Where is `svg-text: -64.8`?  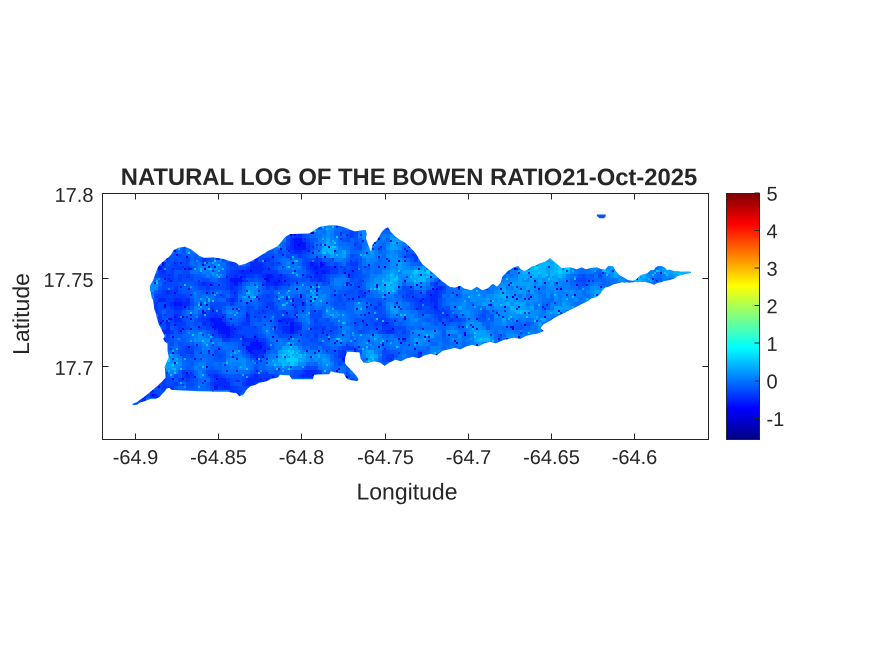
svg-text: -64.8 is located at coordinates (302, 458).